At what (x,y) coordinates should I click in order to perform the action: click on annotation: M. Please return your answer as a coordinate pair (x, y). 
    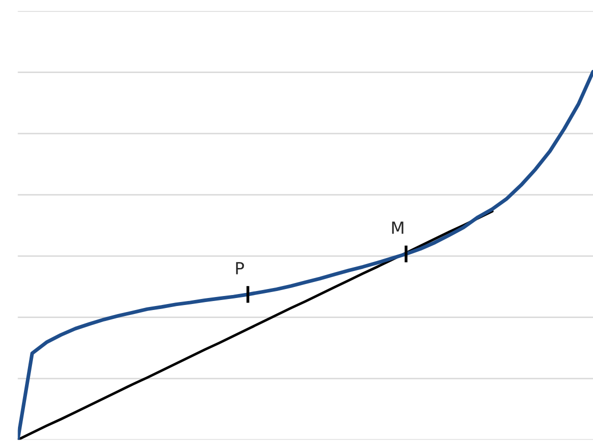
    Looking at the image, I should click on (398, 228).